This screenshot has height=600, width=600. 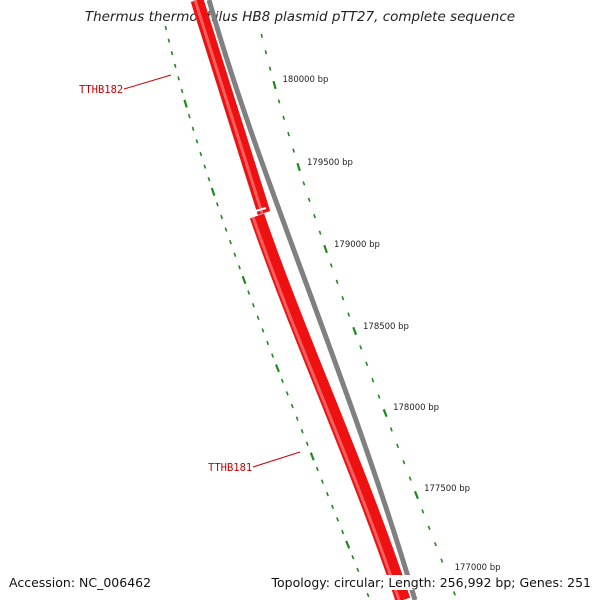 I want to click on tick-label: 179000 bp, so click(x=357, y=245).